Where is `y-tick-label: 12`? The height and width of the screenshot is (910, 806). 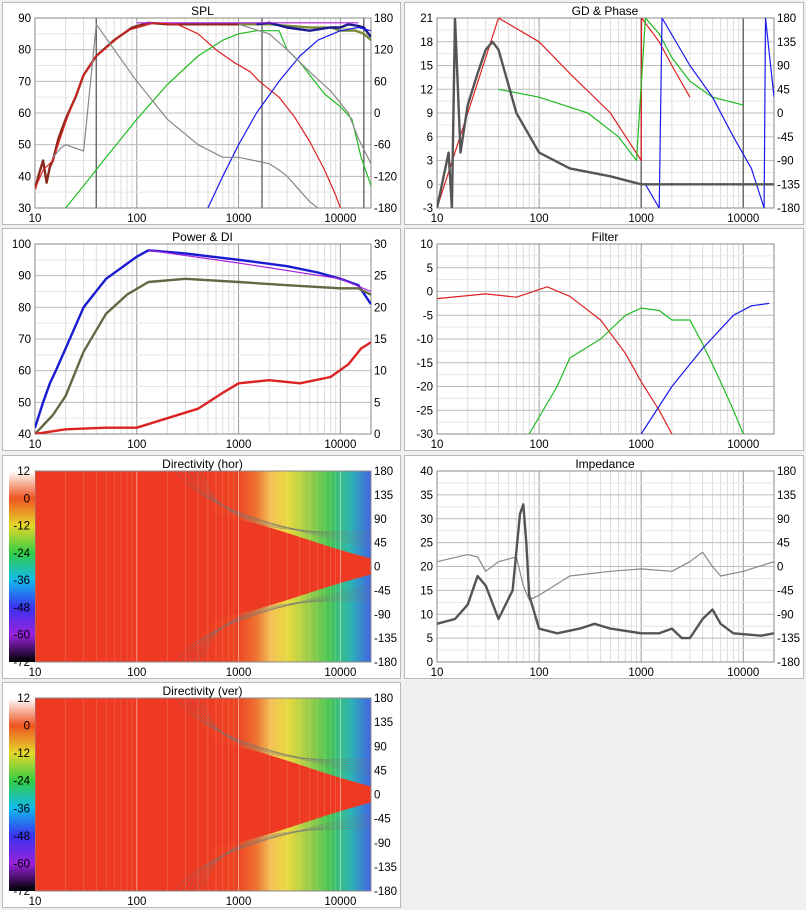 y-tick-label: 12 is located at coordinates (426, 90).